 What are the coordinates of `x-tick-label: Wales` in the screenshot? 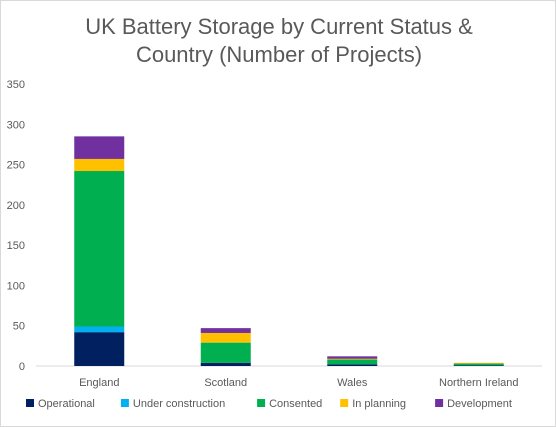 It's located at (352, 383).